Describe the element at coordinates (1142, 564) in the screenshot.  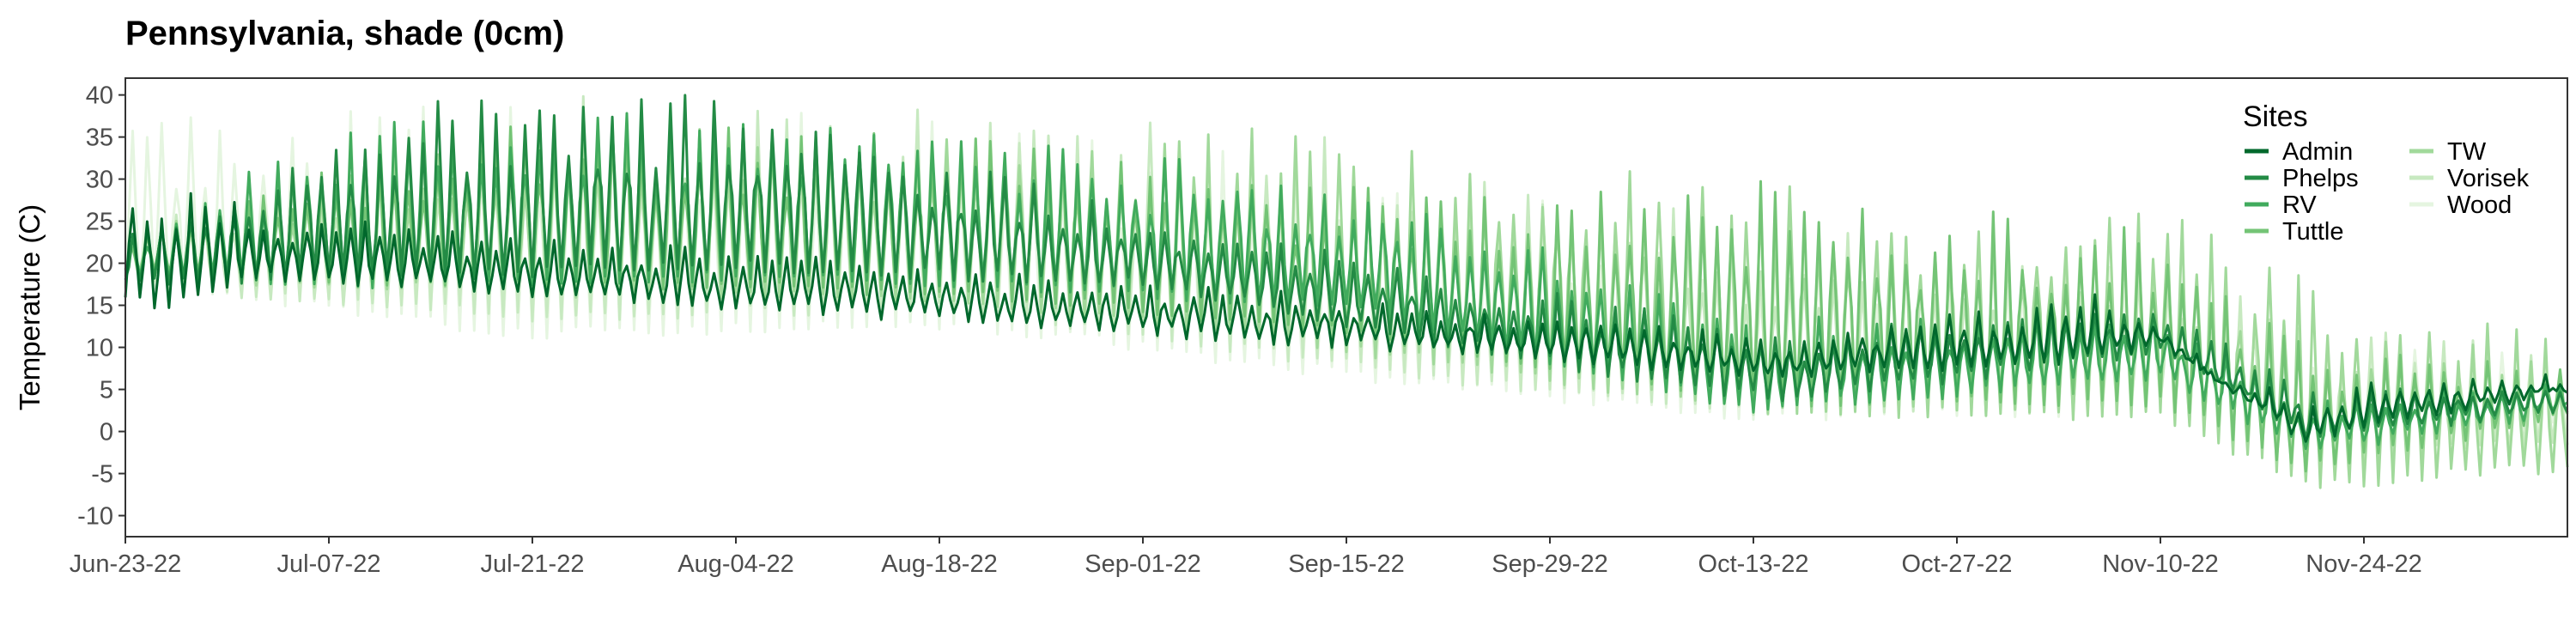
I see `x-tick-label: Sep-01-22` at that location.